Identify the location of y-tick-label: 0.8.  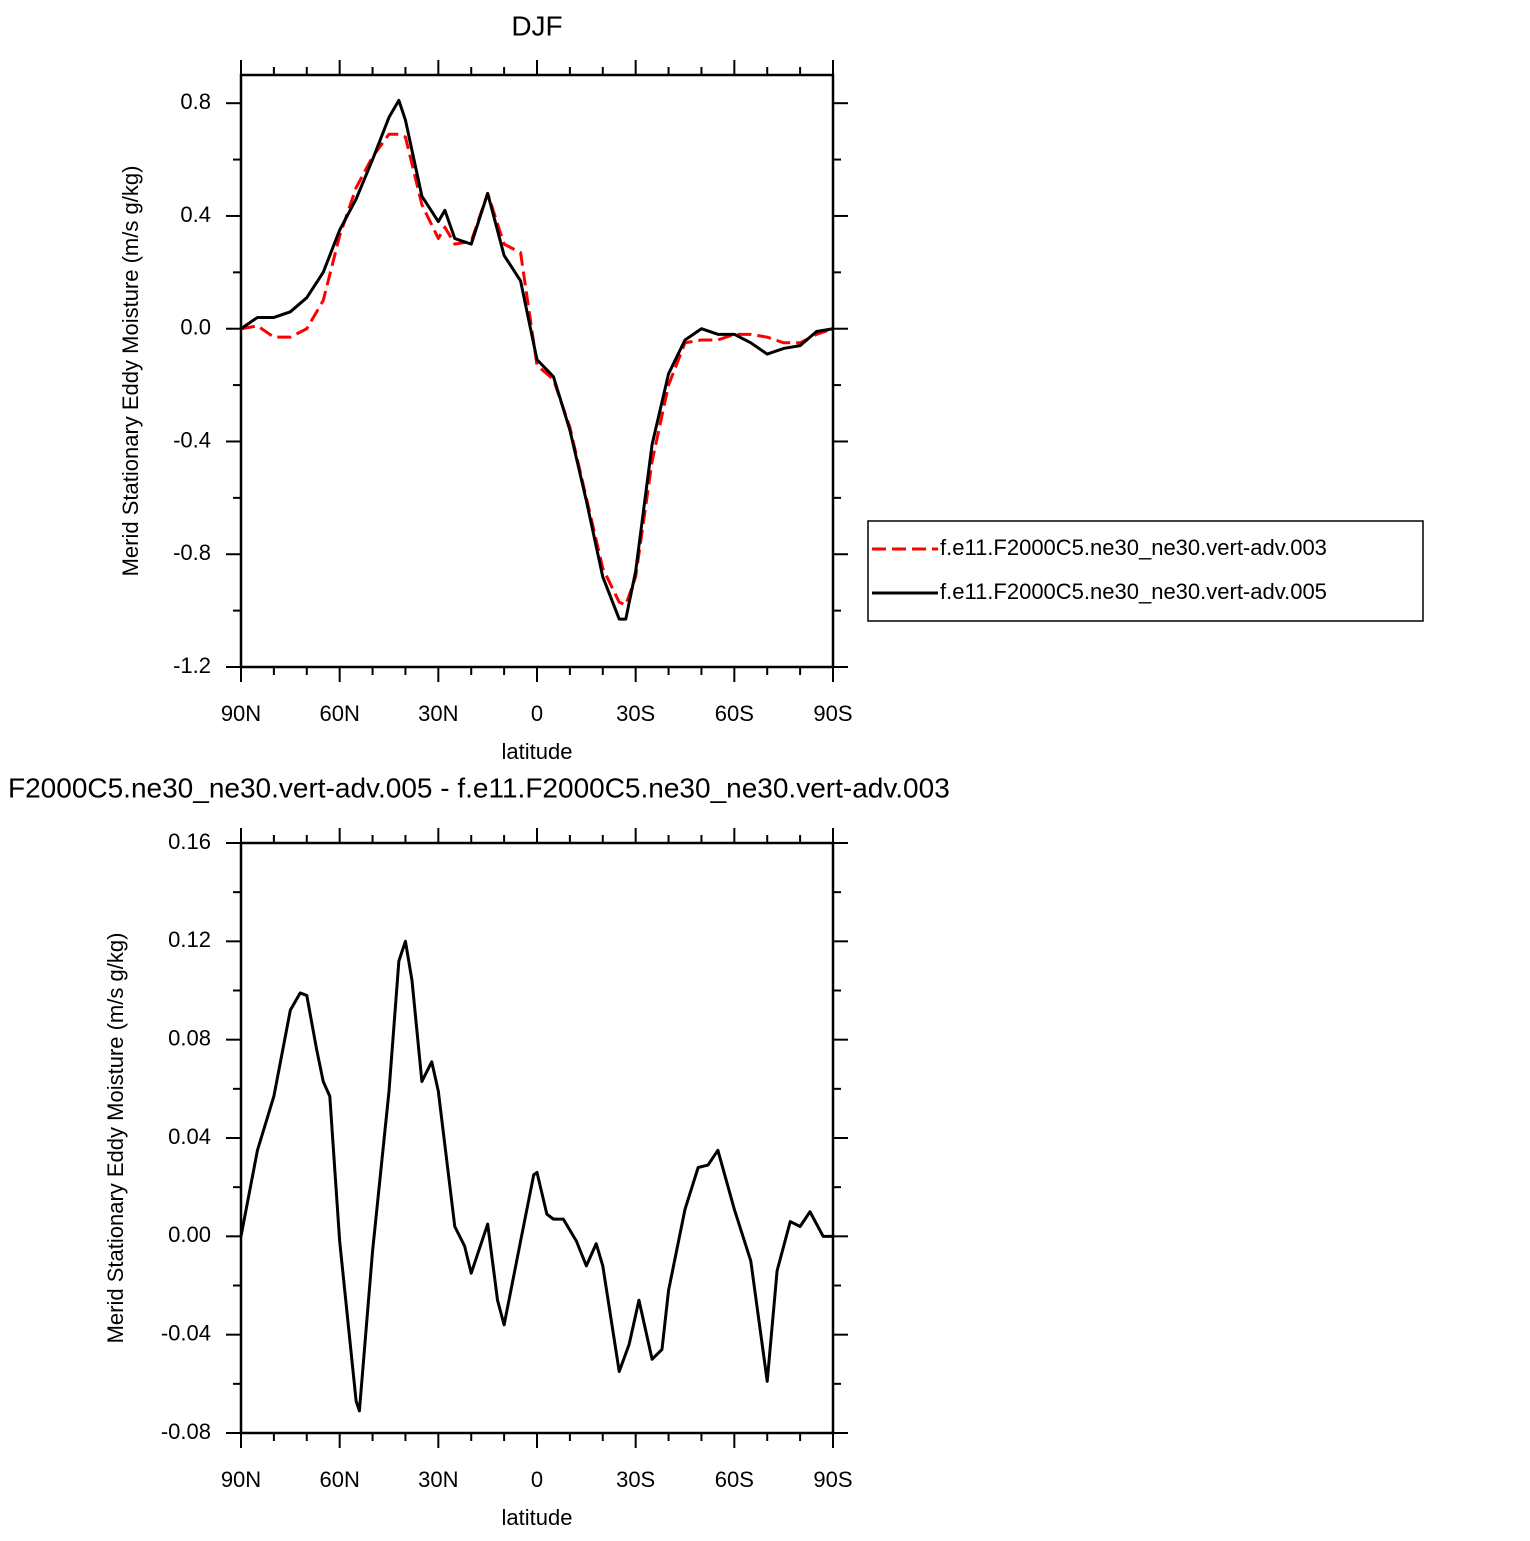
(195, 101).